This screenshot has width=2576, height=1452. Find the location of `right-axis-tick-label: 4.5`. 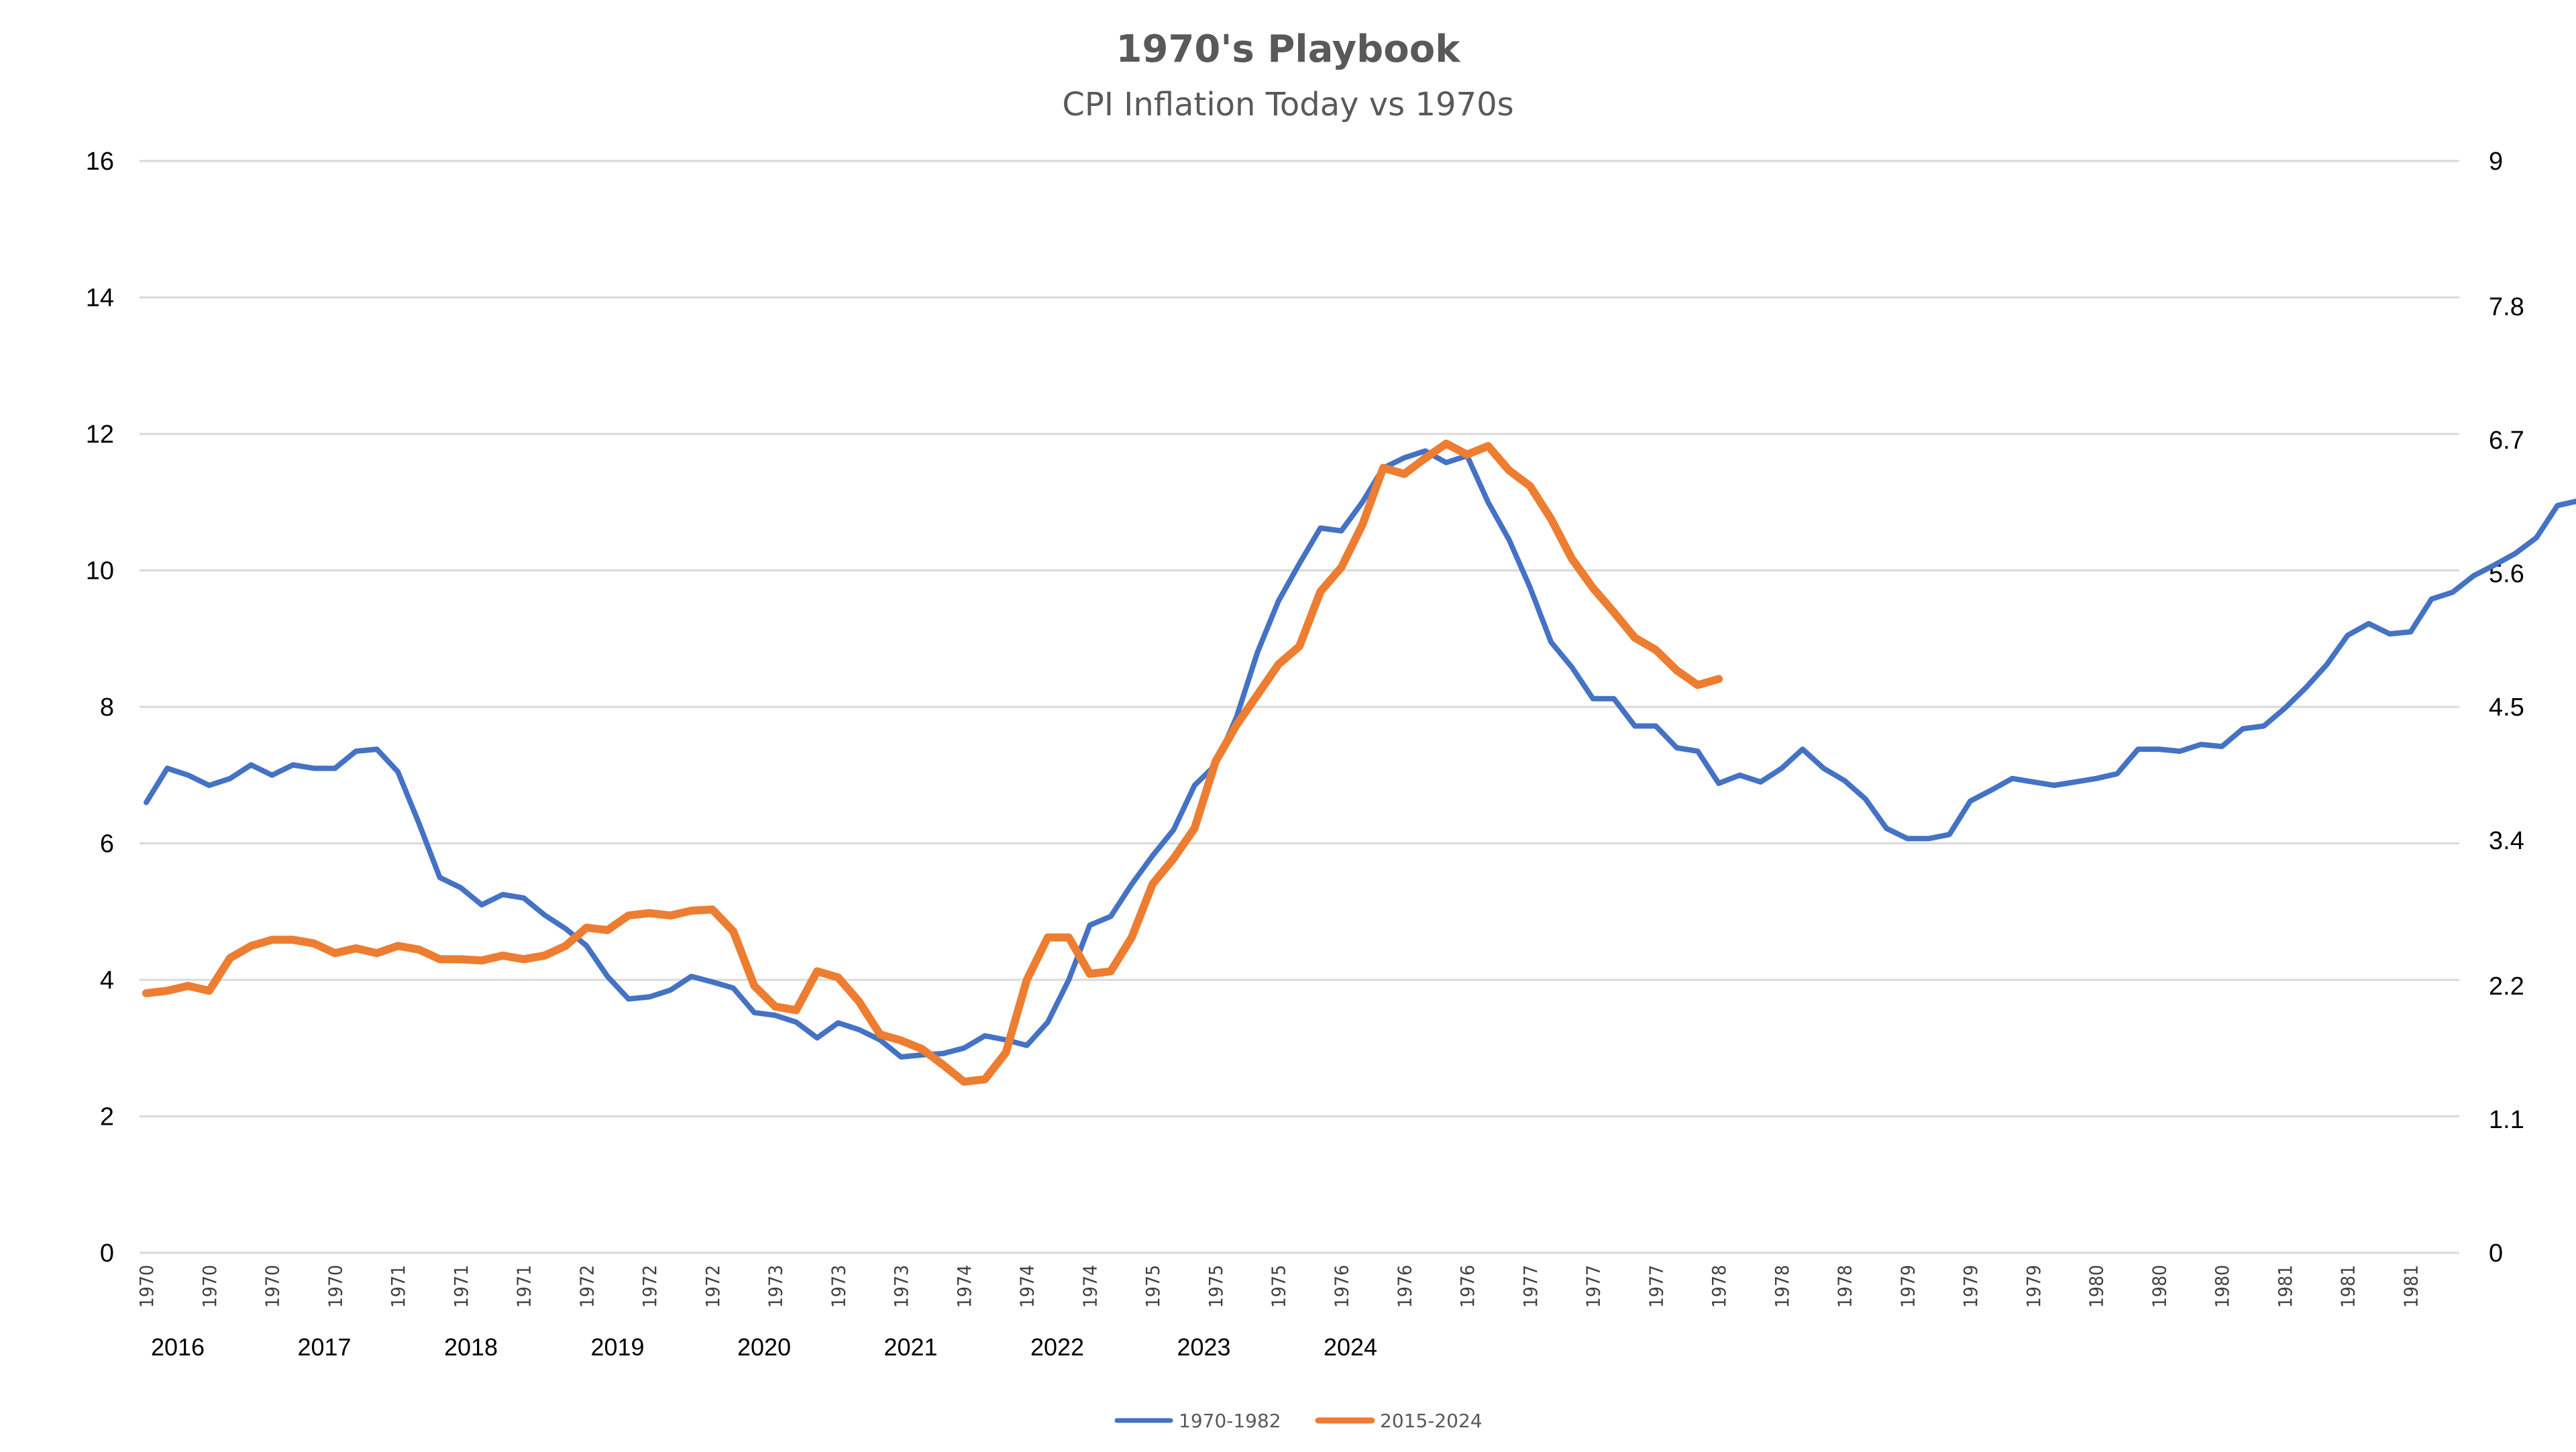

right-axis-tick-label: 4.5 is located at coordinates (2506, 707).